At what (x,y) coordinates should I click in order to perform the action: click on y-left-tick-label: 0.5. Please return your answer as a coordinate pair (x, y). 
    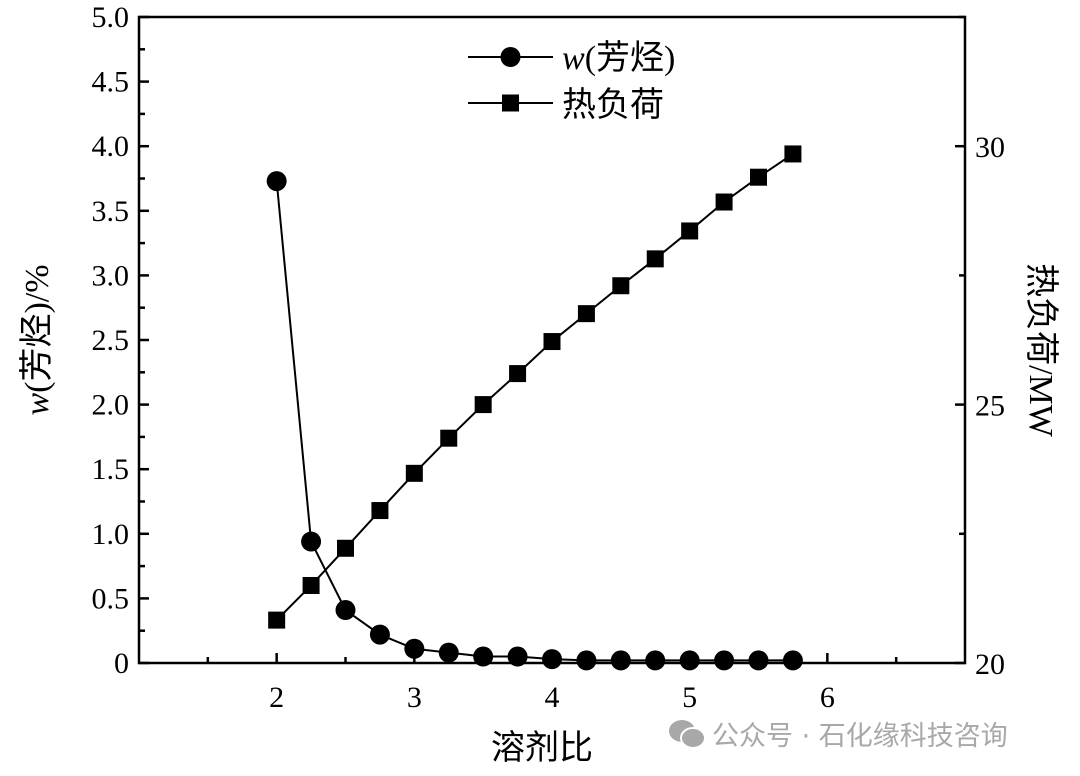
    Looking at the image, I should click on (111, 598).